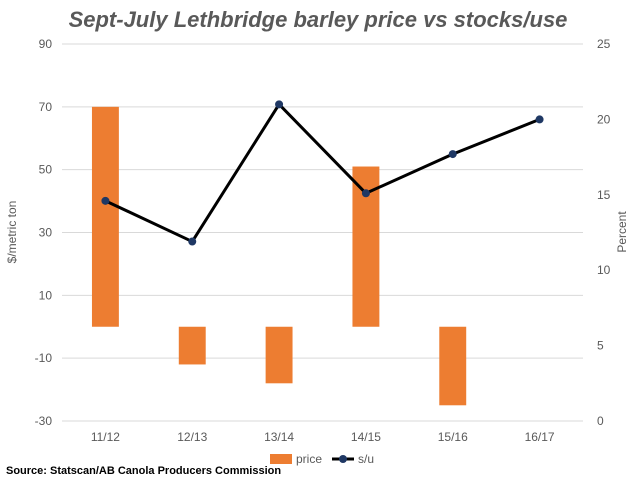 The image size is (640, 480). What do you see at coordinates (622, 232) in the screenshot?
I see `y2-axis-title: Percent` at bounding box center [622, 232].